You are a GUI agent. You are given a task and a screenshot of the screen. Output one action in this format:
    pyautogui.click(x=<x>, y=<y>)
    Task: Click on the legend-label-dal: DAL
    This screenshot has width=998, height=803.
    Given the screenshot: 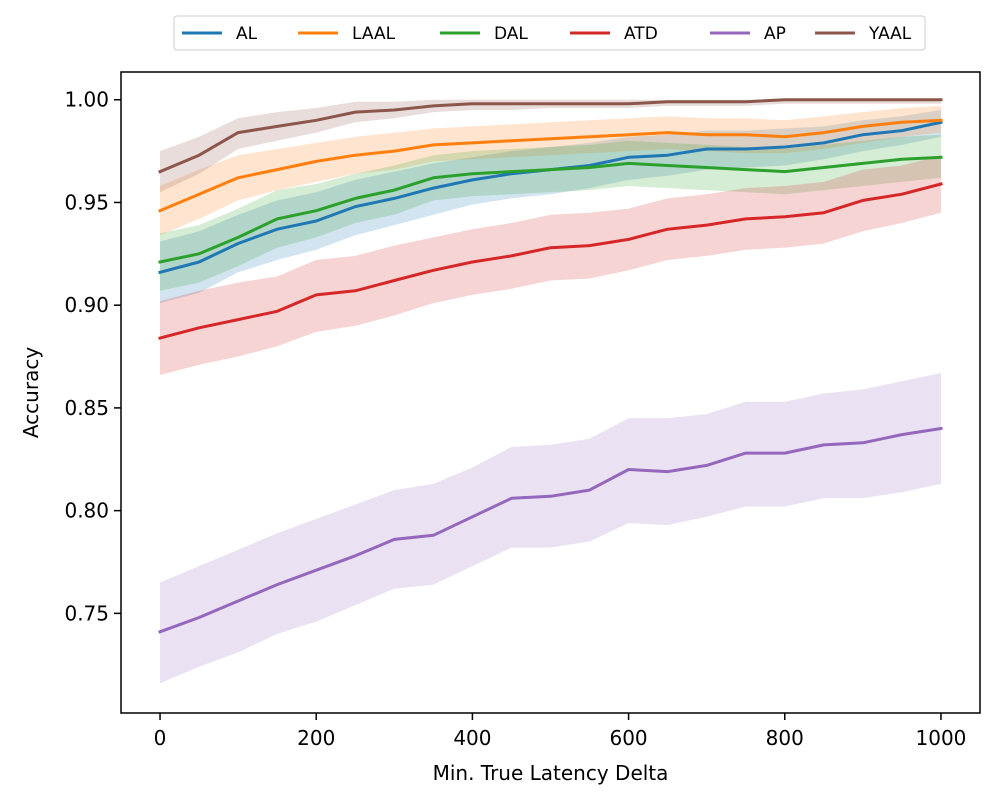 What is the action you would take?
    pyautogui.click(x=511, y=34)
    